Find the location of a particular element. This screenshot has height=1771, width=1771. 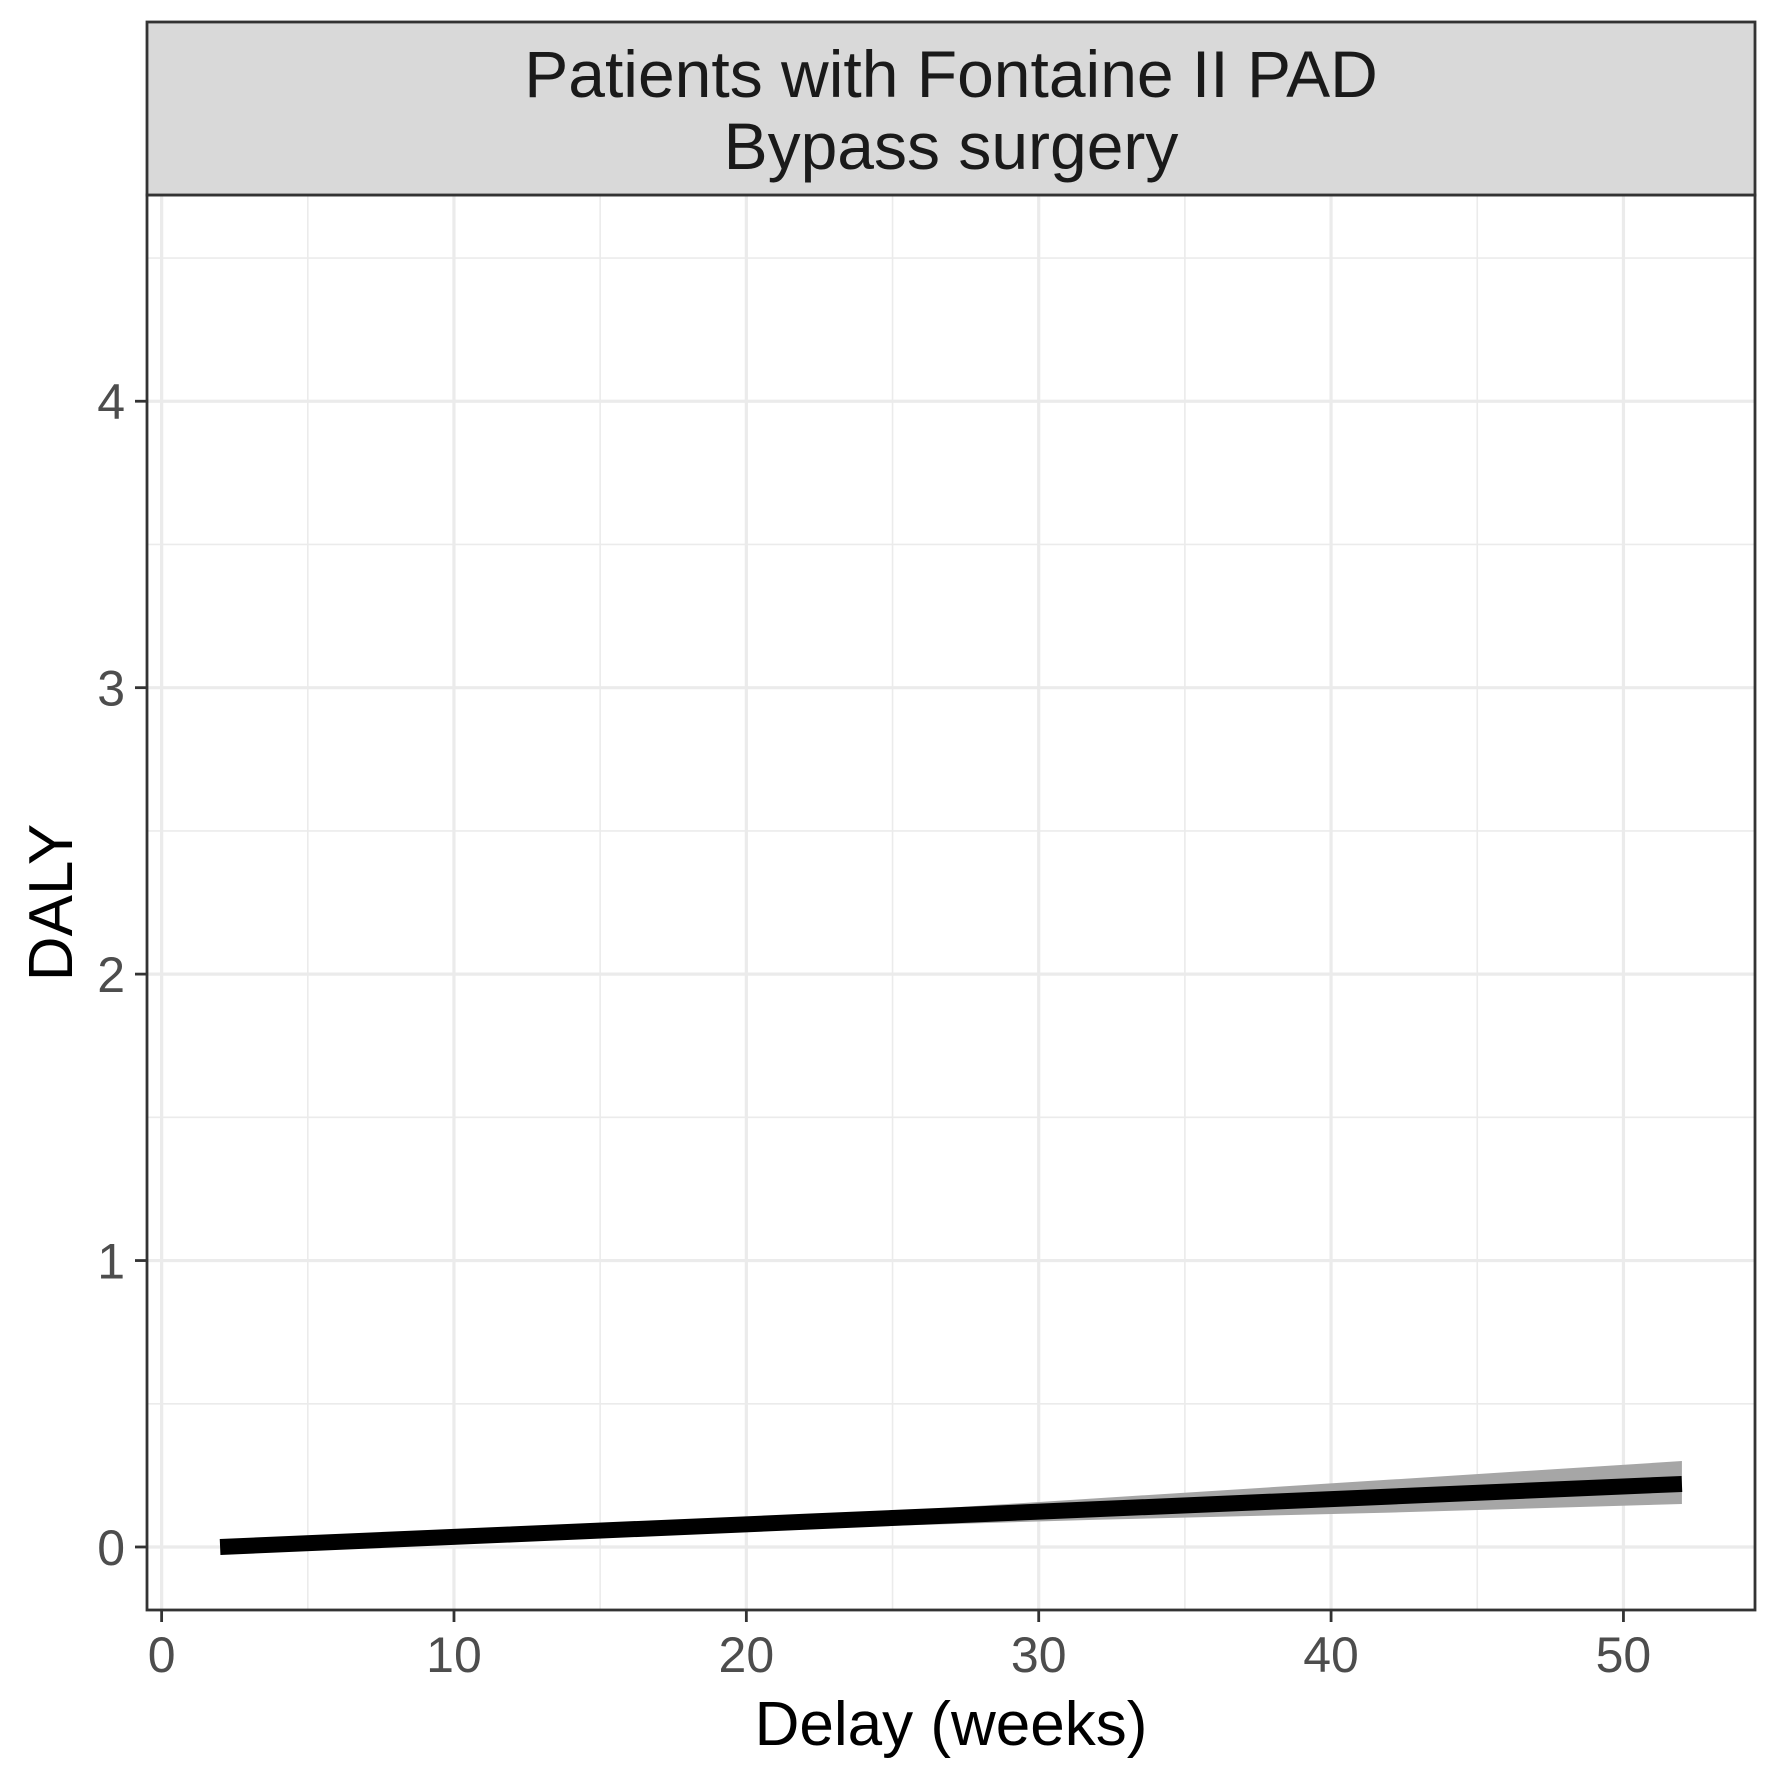

x-tick-label: 40 is located at coordinates (1331, 1655).